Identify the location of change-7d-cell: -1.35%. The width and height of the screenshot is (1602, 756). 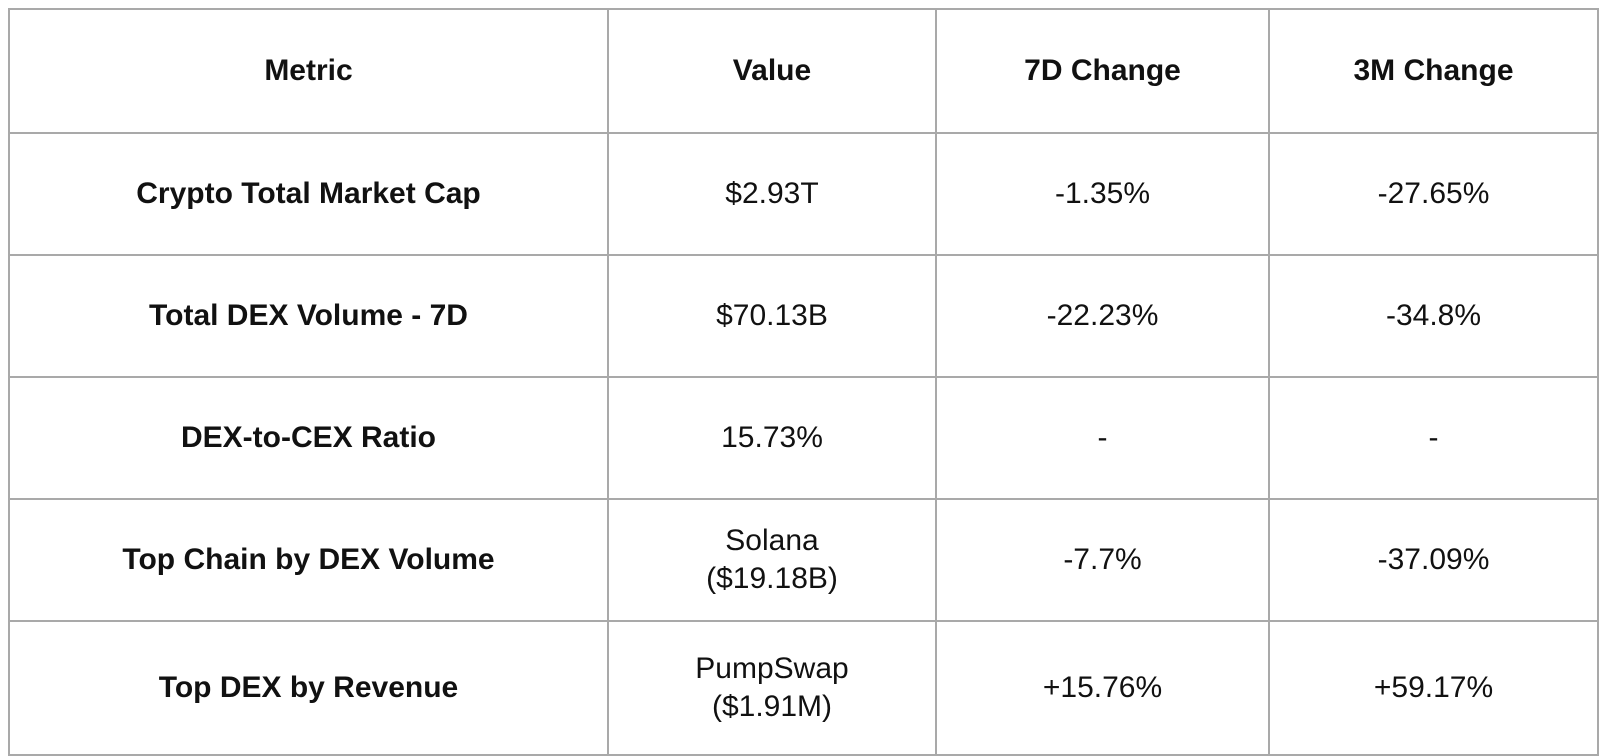
(1102, 194).